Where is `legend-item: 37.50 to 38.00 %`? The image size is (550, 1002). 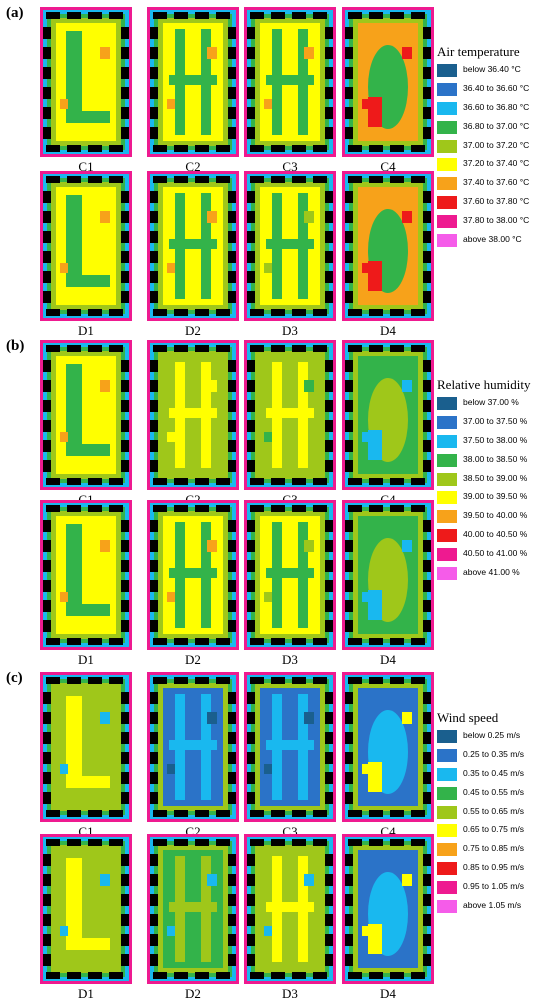
legend-item: 37.50 to 38.00 % is located at coordinates (484, 442).